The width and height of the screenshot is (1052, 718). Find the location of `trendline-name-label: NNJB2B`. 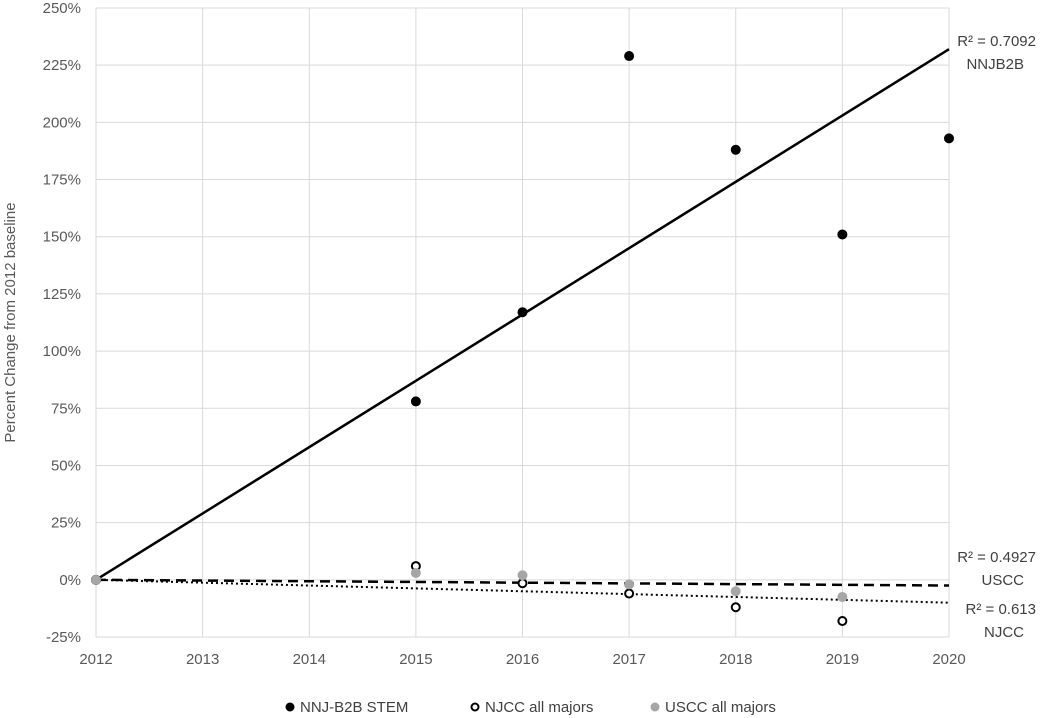

trendline-name-label: NNJB2B is located at coordinates (995, 64).